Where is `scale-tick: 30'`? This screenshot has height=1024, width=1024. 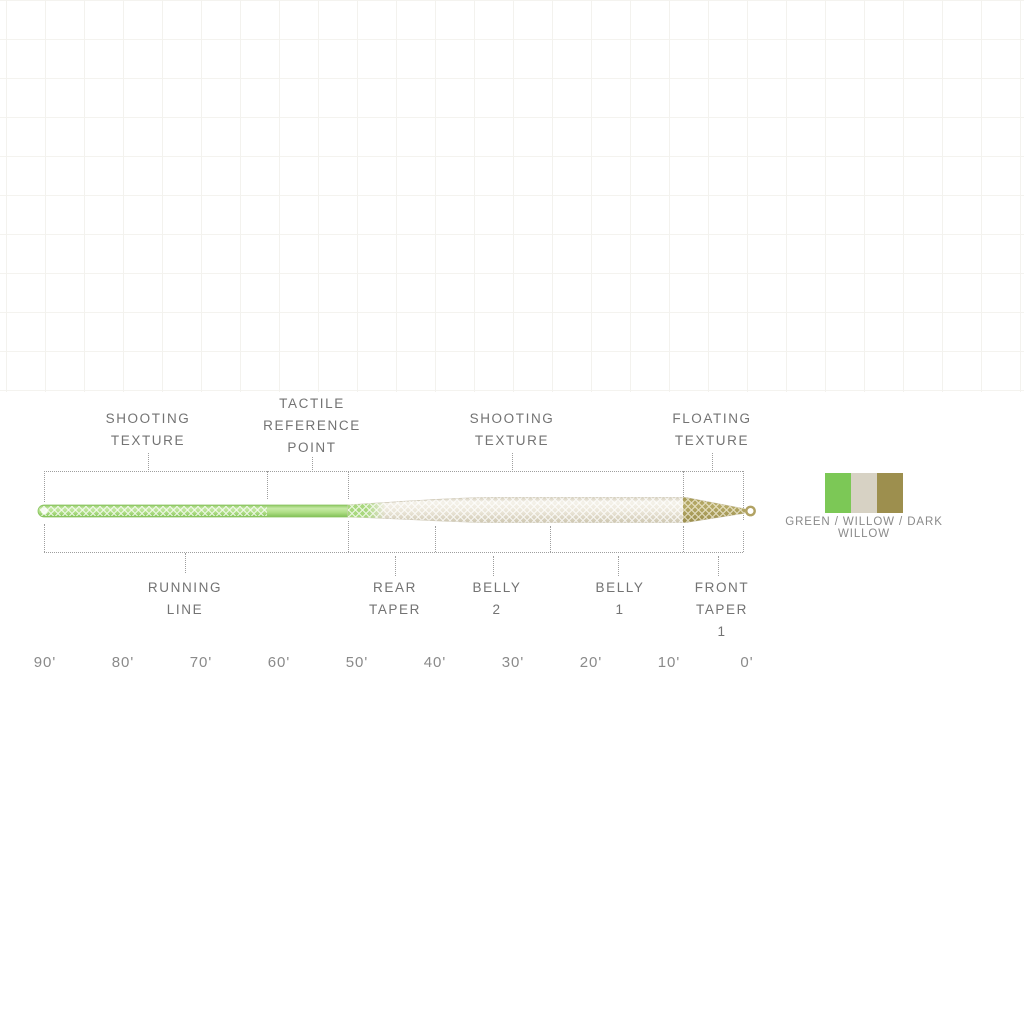 scale-tick: 30' is located at coordinates (513, 662).